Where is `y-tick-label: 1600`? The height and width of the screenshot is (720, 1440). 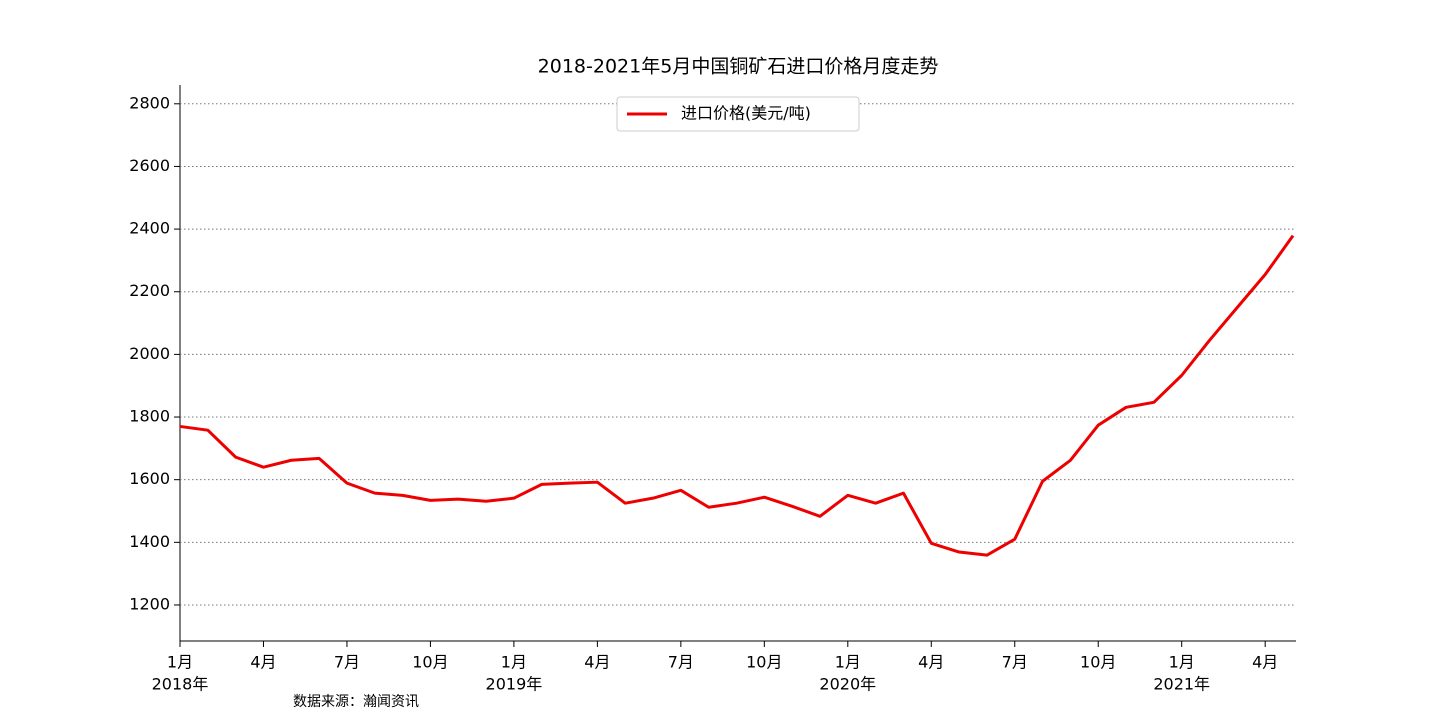 y-tick-label: 1600 is located at coordinates (149, 478).